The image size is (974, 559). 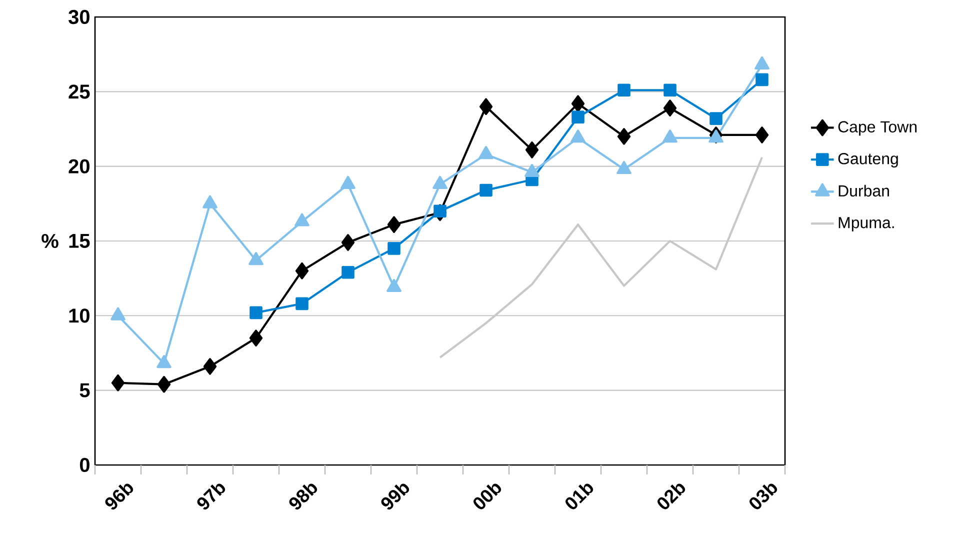 I want to click on x-tick-label: 99b, so click(x=395, y=497).